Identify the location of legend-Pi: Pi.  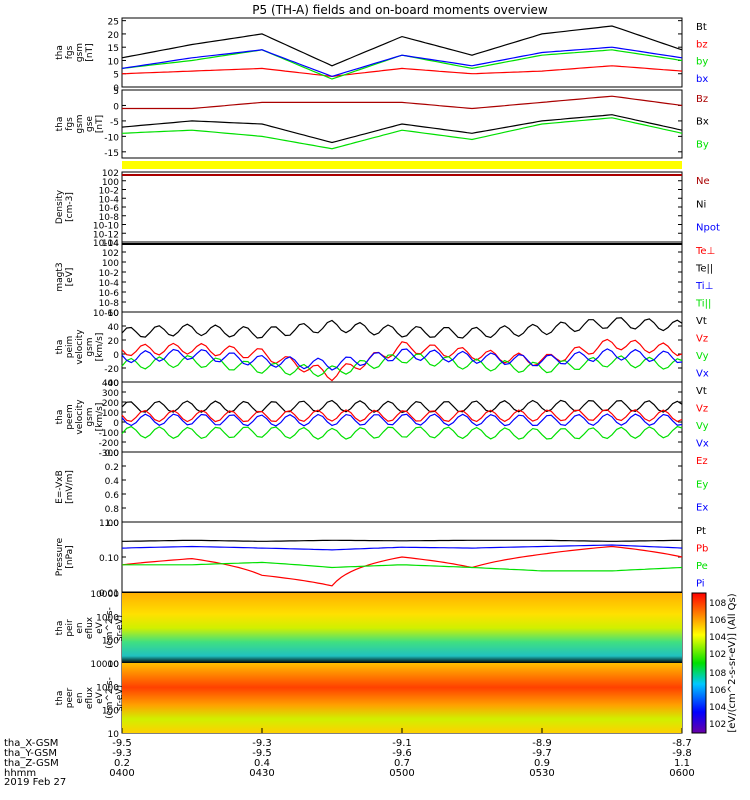
(700, 584).